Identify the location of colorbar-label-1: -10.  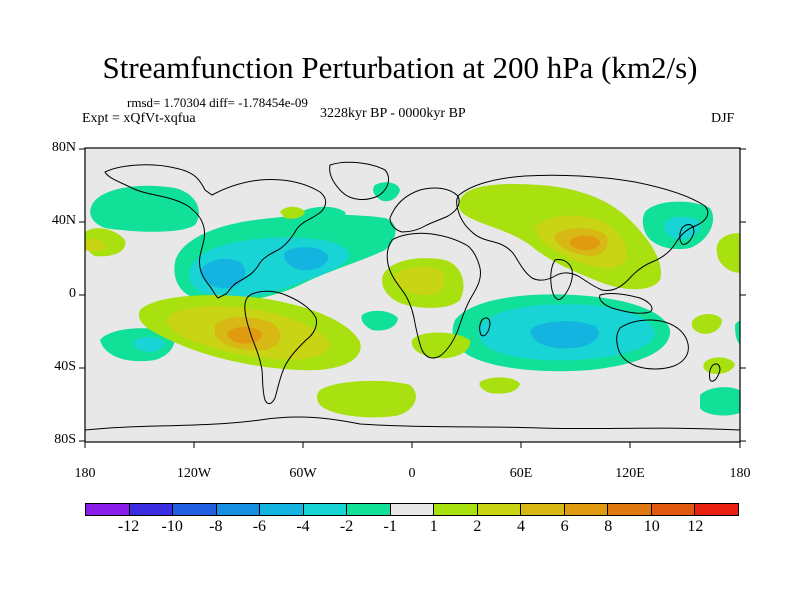
(172, 526).